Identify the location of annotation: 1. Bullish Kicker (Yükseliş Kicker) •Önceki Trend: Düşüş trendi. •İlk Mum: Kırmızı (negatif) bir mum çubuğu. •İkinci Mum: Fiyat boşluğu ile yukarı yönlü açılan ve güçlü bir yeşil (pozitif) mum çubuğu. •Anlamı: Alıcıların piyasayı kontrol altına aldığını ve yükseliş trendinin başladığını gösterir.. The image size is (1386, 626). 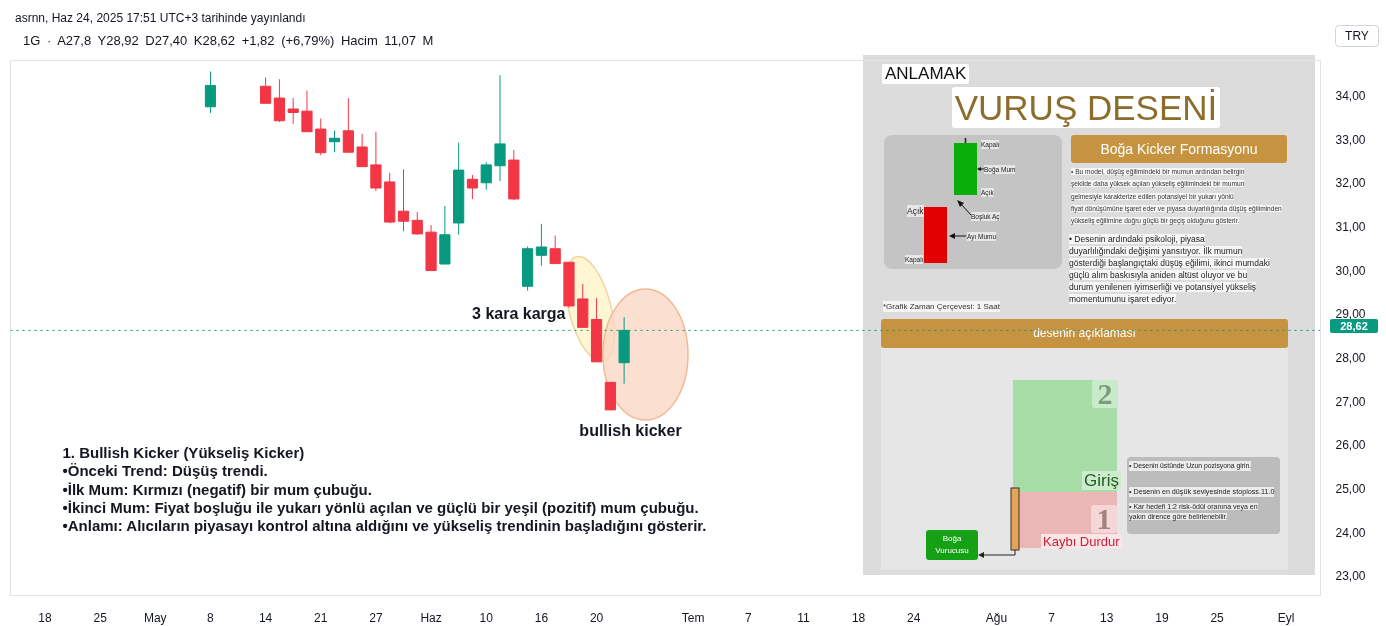
(384, 489).